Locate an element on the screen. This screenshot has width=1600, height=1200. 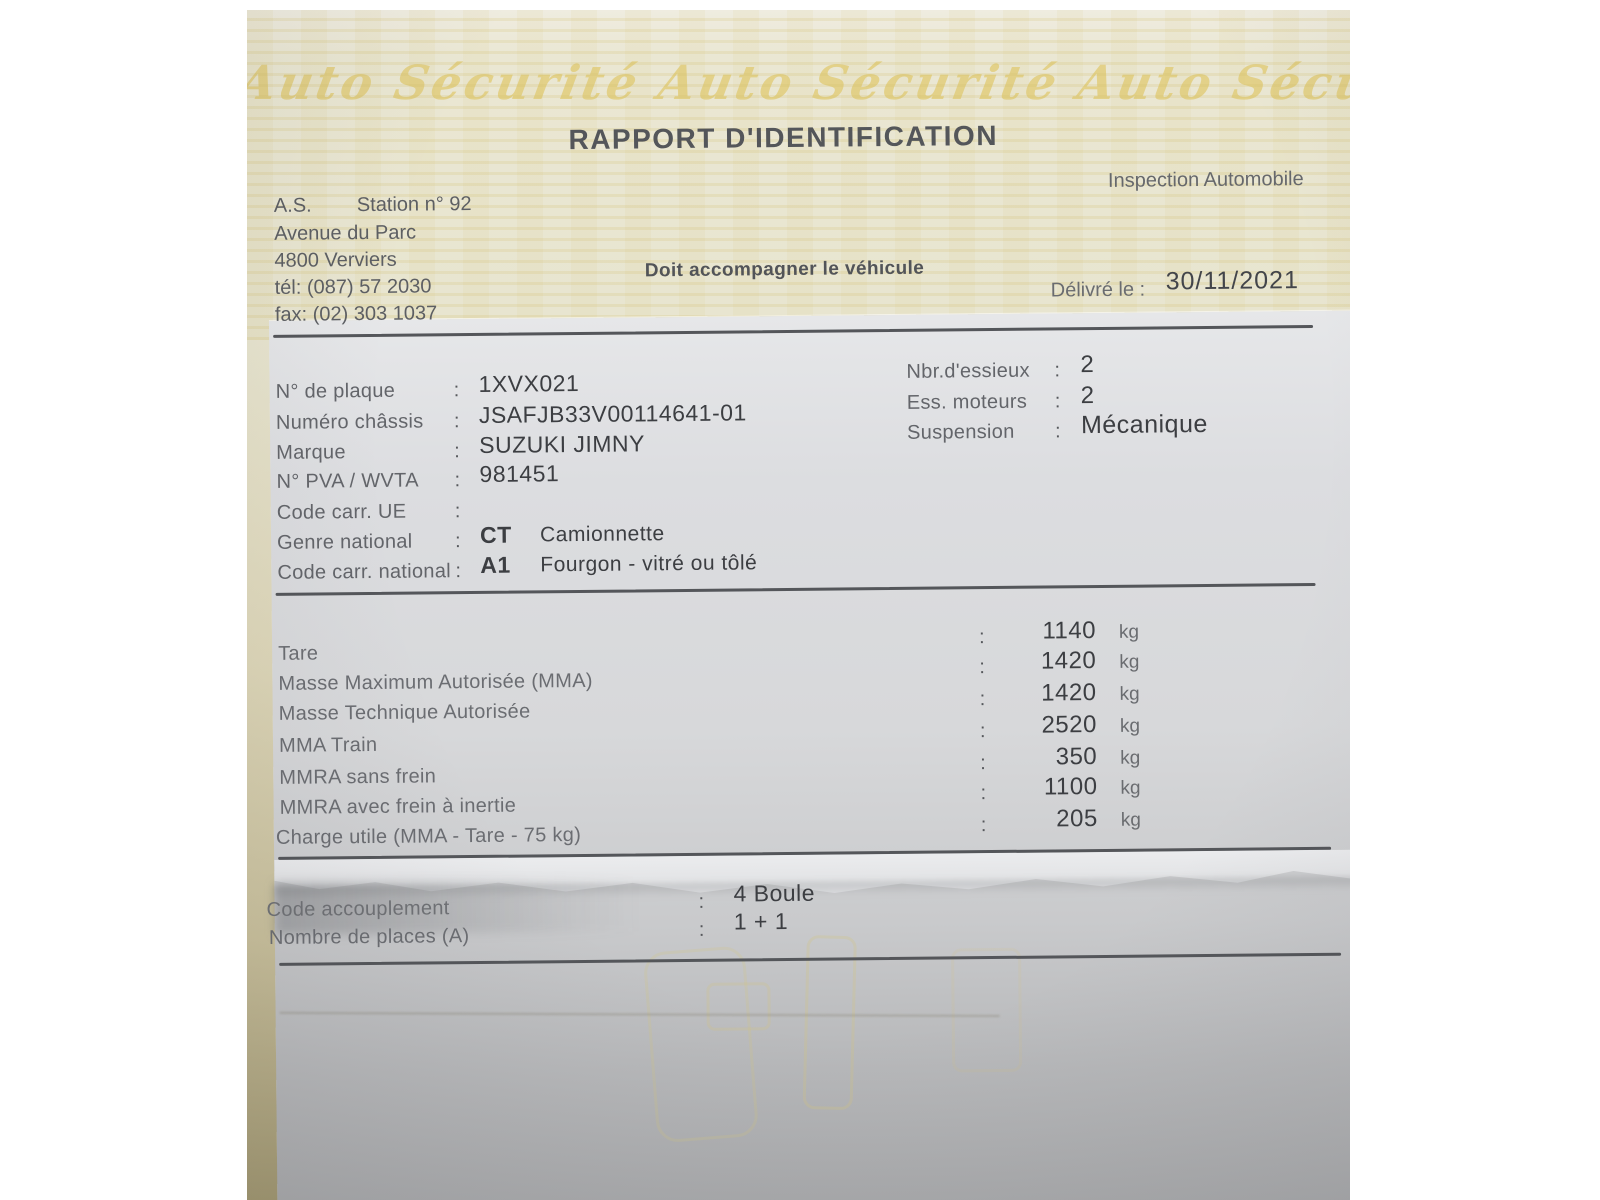
mass-value: 205 is located at coordinates (1077, 819).